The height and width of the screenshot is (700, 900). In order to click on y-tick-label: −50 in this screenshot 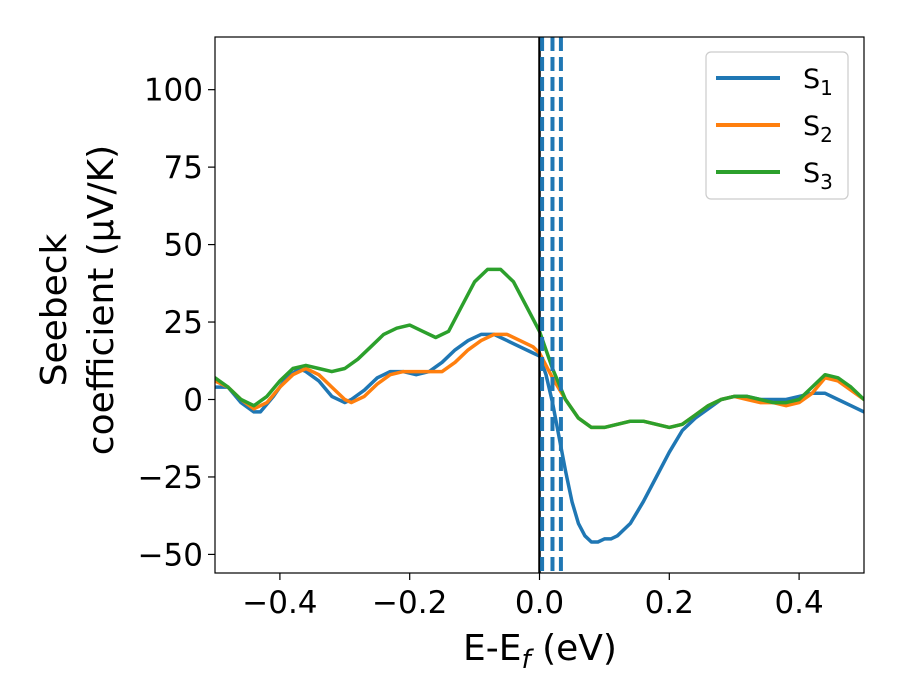, I will do `click(170, 555)`.